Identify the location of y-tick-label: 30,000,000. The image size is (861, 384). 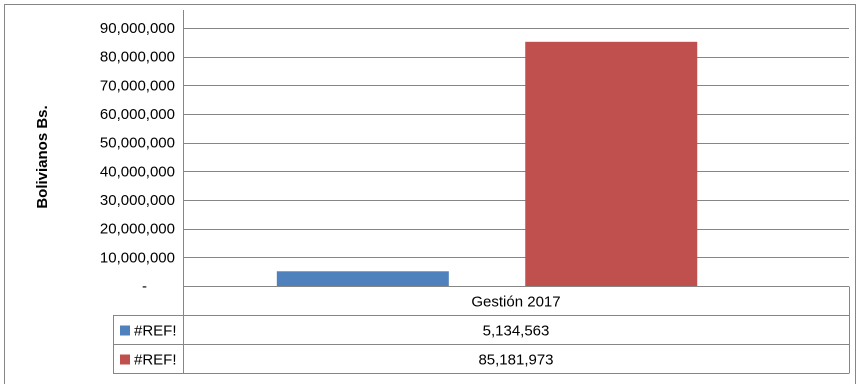
(137, 200).